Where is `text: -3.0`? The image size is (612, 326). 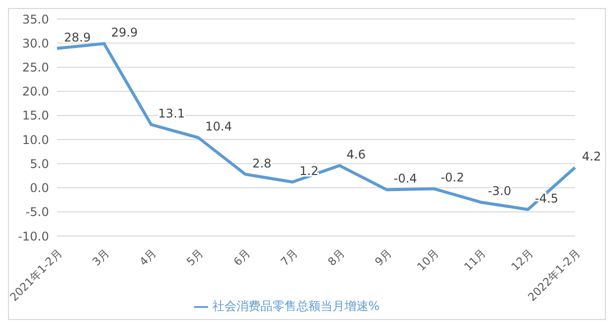
text: -3.0 is located at coordinates (500, 191).